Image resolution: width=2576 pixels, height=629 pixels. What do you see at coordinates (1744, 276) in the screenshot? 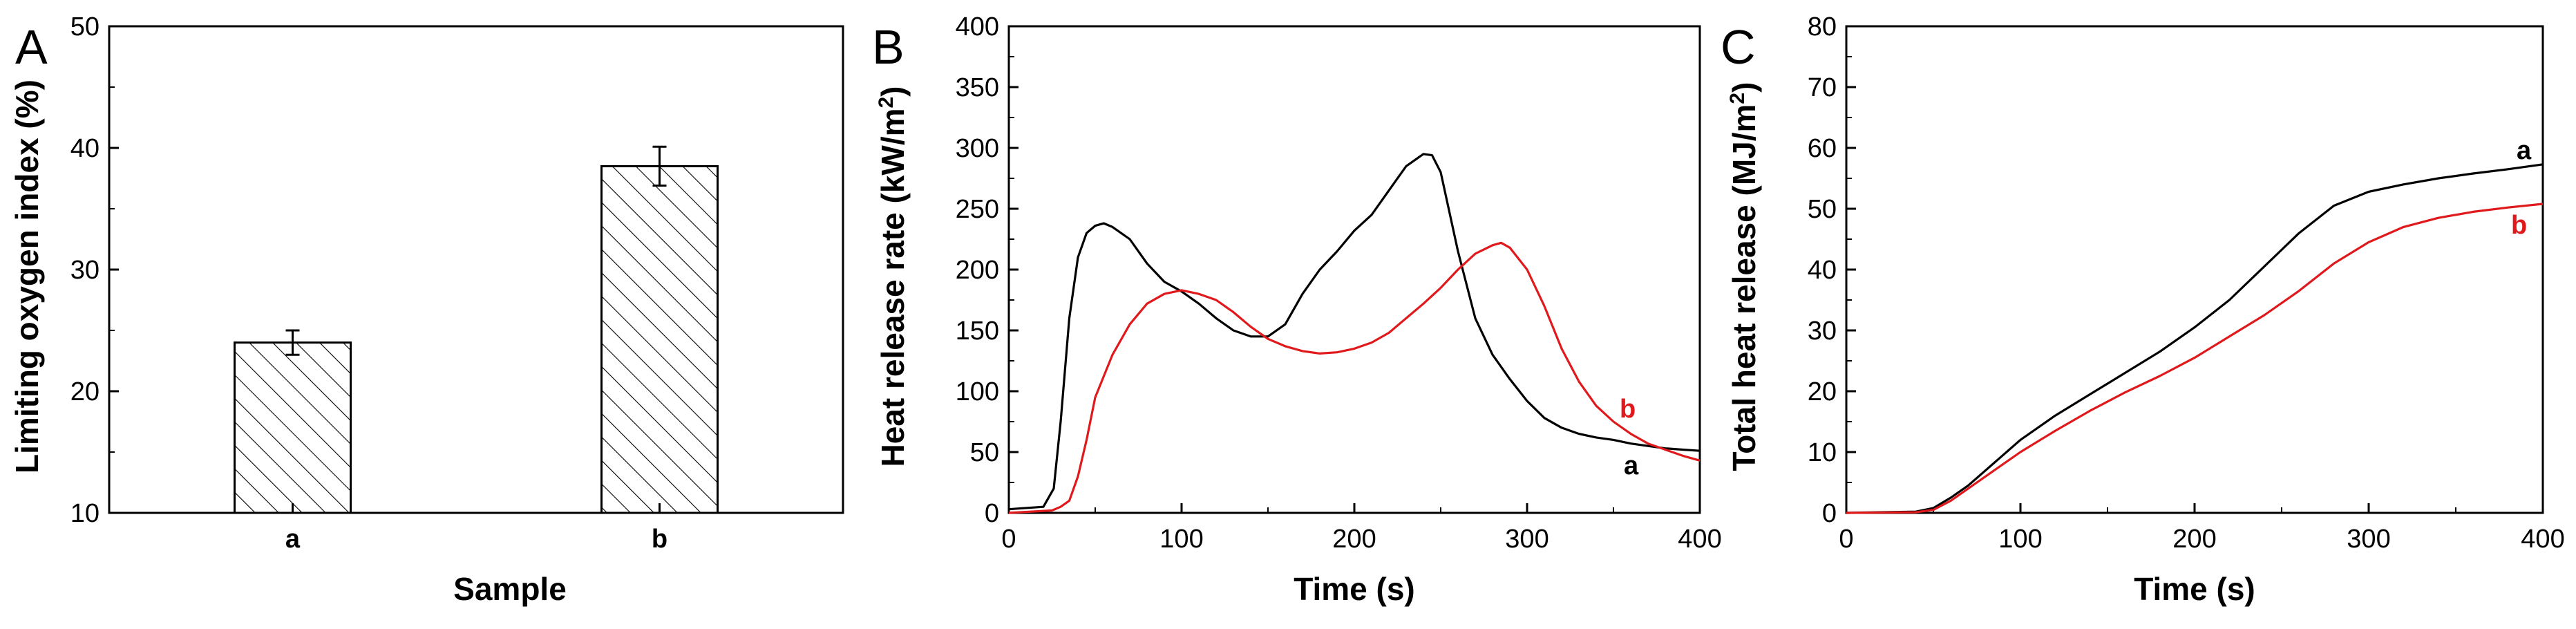
I see `panel-c-y-axis-title: Total heat release (MJ/m2)` at bounding box center [1744, 276].